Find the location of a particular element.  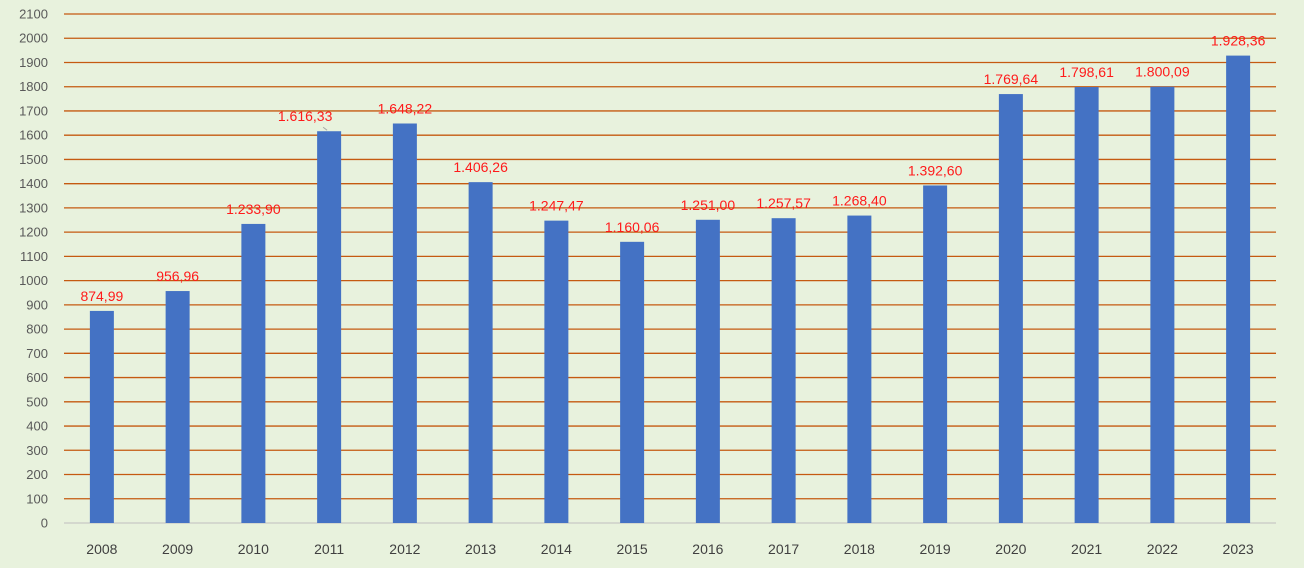

data-label-2014: 1.247,47 is located at coordinates (556, 206).